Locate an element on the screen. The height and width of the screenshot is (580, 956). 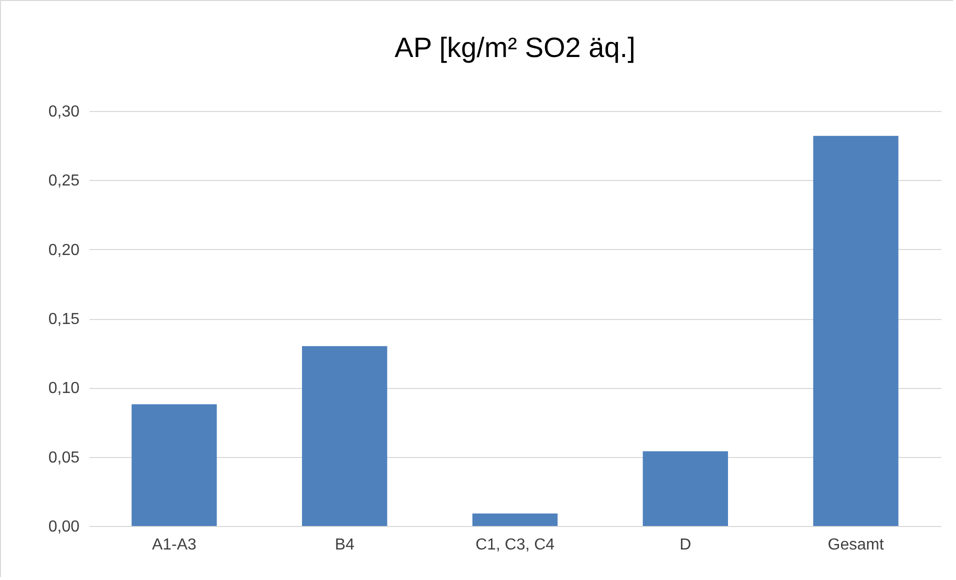
y-tick-label: 0,10 is located at coordinates (64, 389).